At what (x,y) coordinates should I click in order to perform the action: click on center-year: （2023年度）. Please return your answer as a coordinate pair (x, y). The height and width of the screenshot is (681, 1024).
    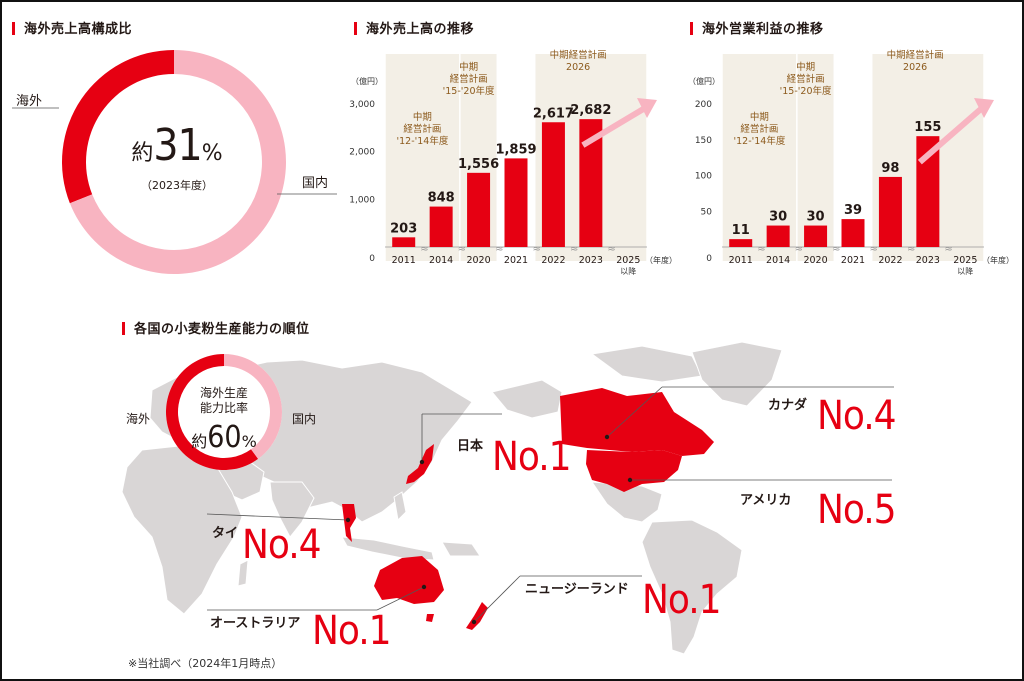
    Looking at the image, I should click on (177, 185).